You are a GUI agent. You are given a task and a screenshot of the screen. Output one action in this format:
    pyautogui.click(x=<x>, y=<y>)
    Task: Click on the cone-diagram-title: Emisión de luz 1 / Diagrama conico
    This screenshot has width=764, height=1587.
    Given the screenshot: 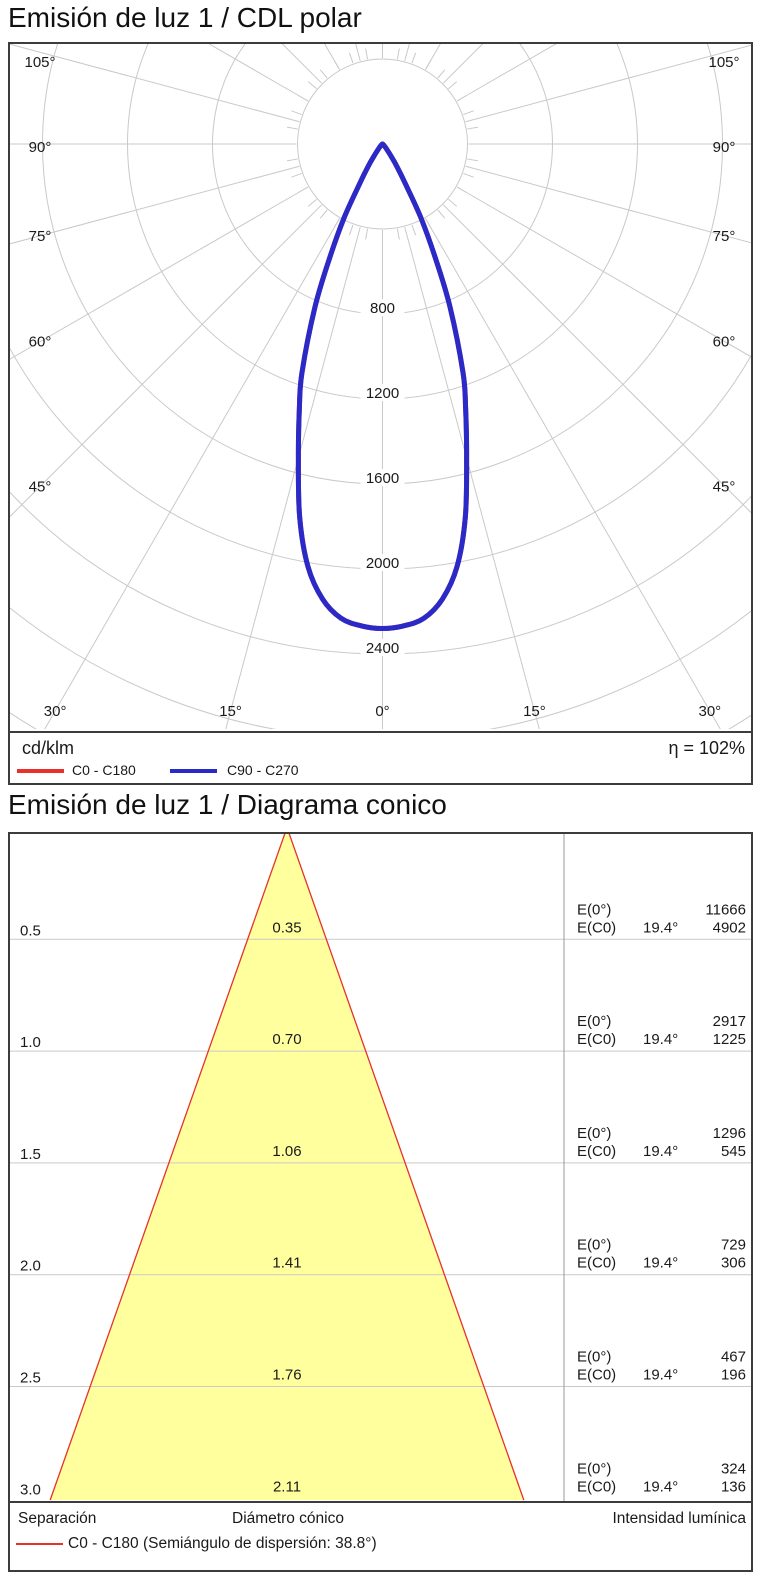 What is the action you would take?
    pyautogui.click(x=227, y=804)
    